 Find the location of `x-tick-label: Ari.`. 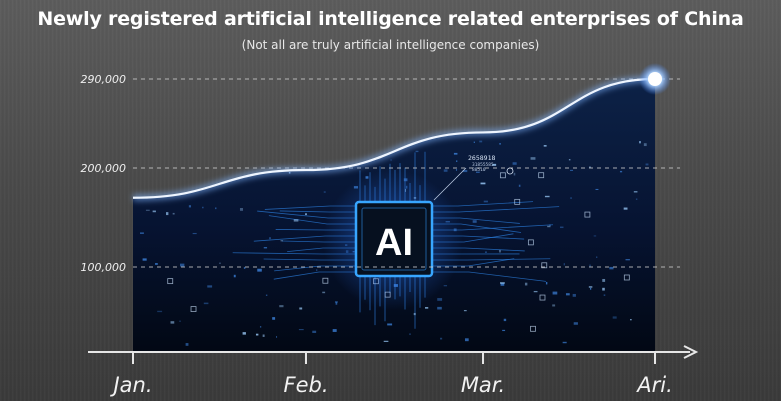

x-tick-label: Ari. is located at coordinates (654, 385).